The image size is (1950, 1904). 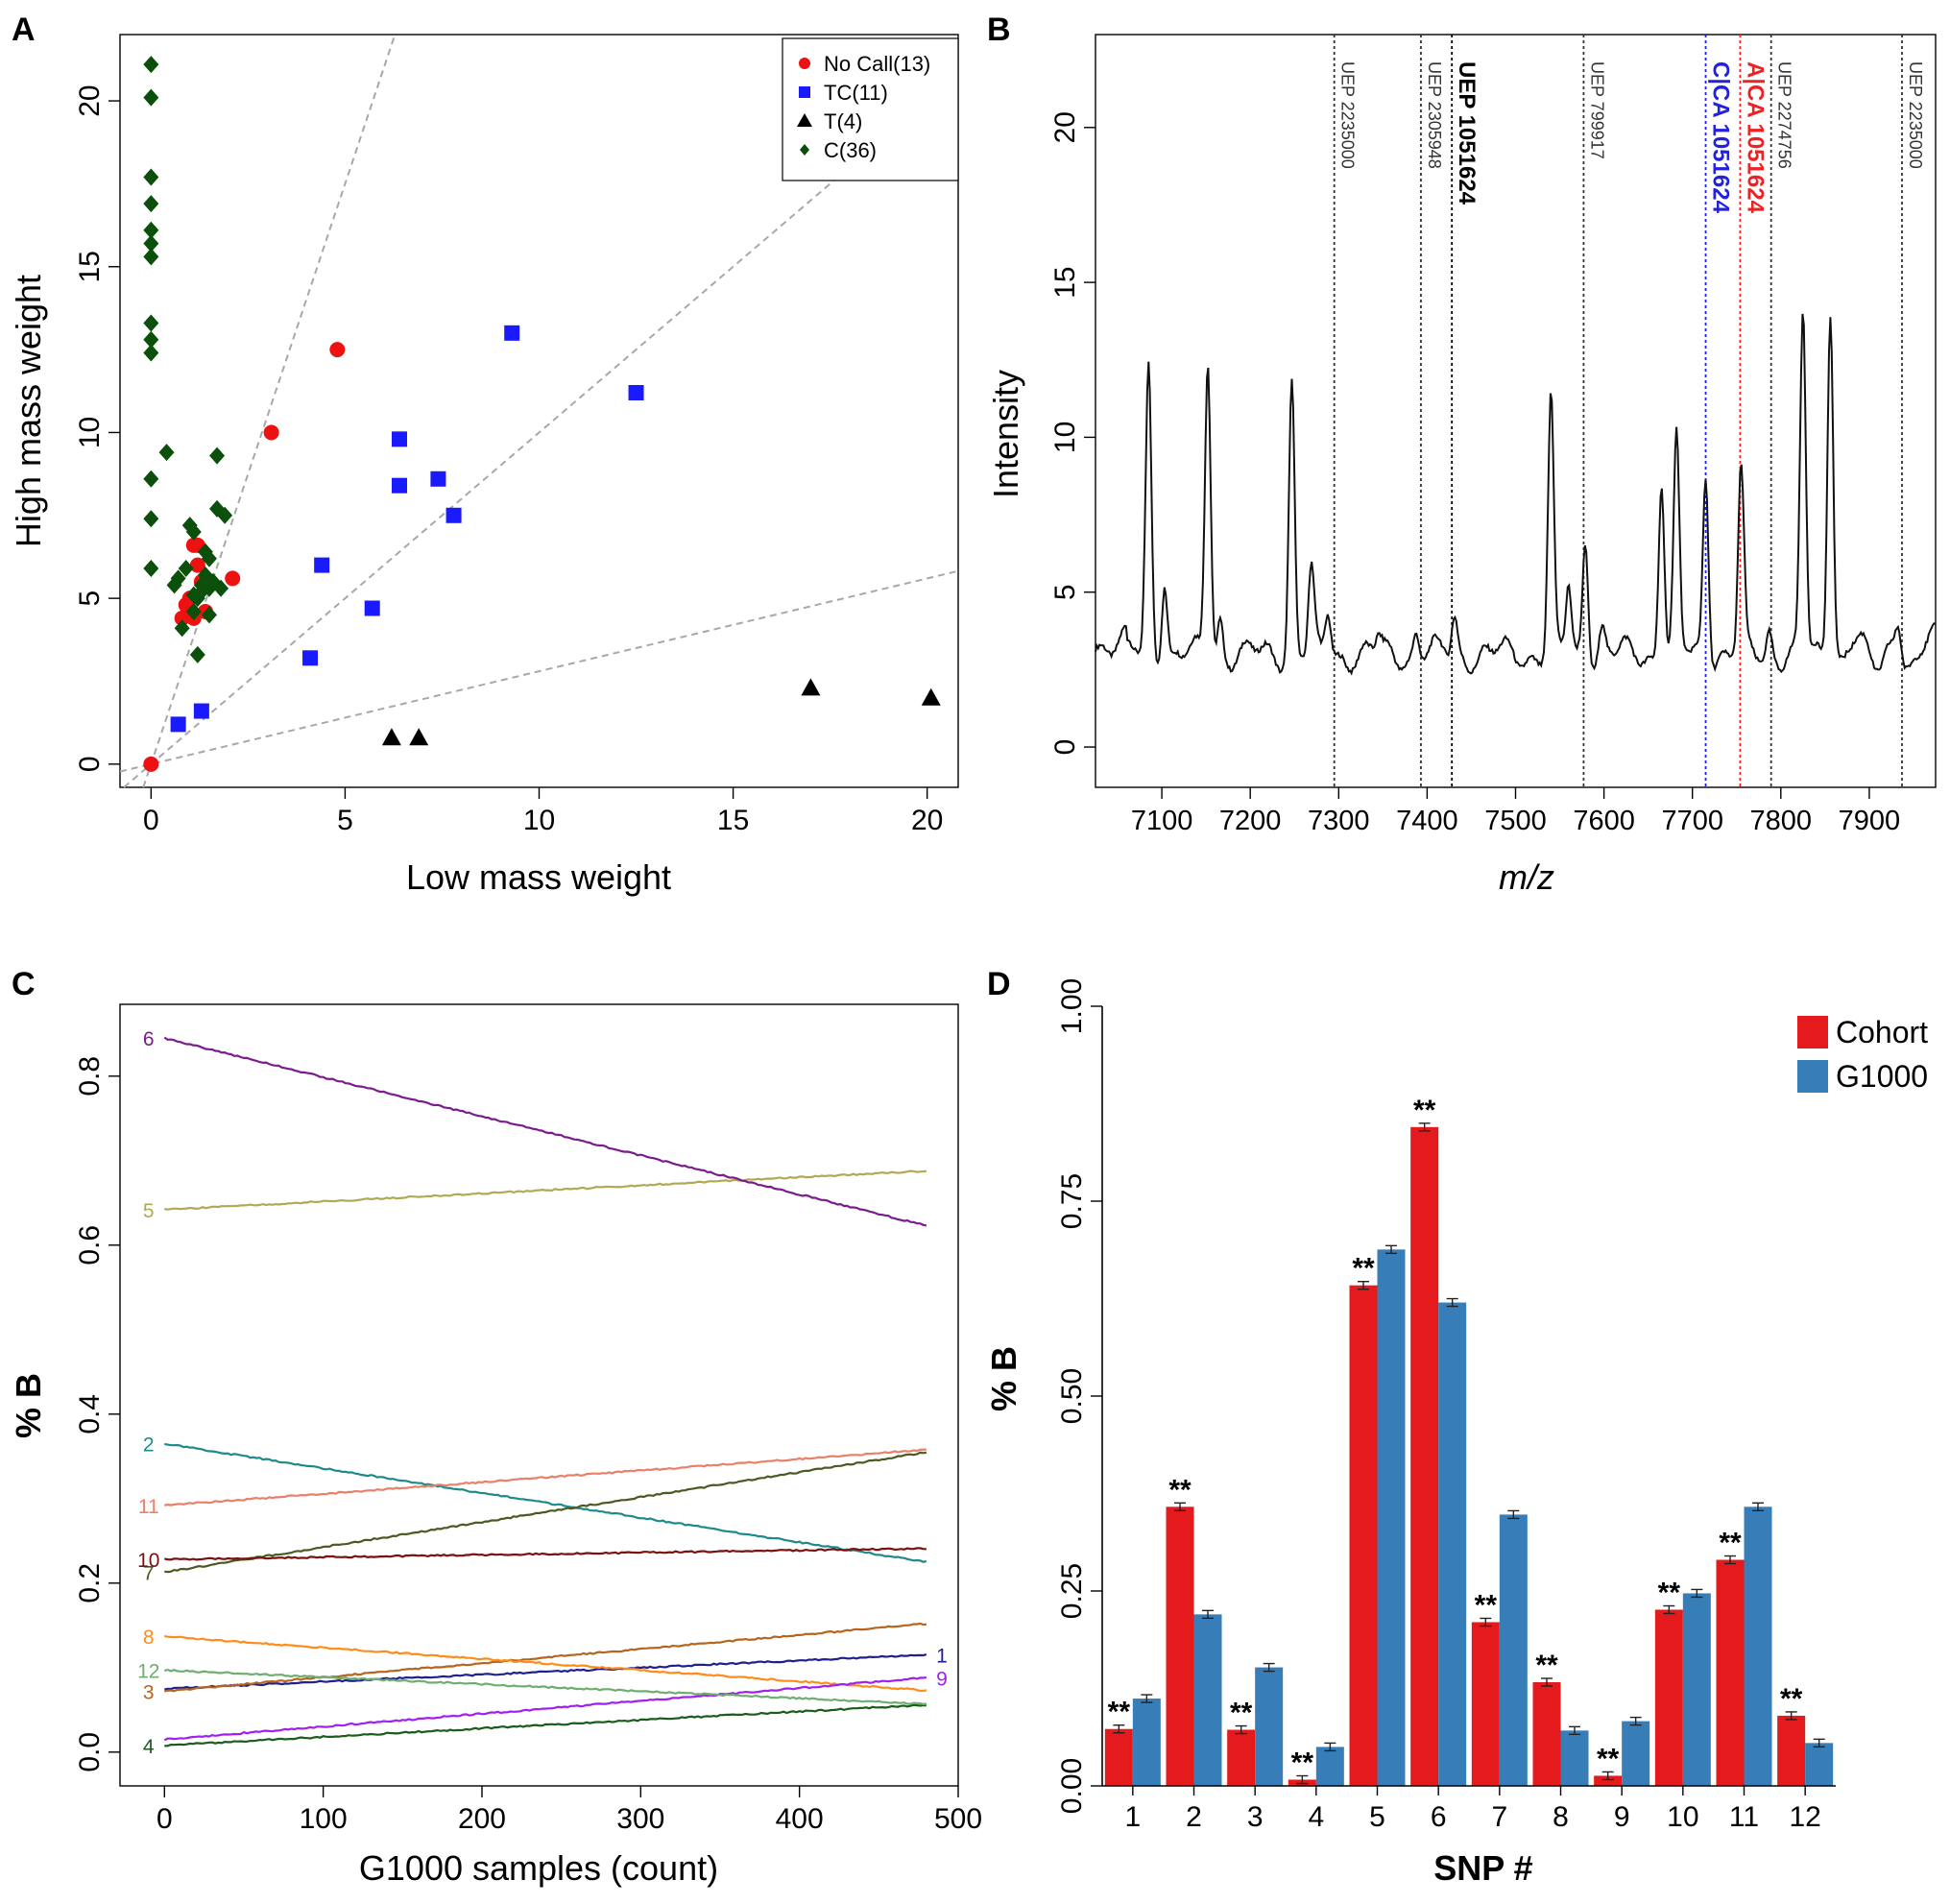 What do you see at coordinates (149, 1638) in the screenshot?
I see `series-label-8: 8` at bounding box center [149, 1638].